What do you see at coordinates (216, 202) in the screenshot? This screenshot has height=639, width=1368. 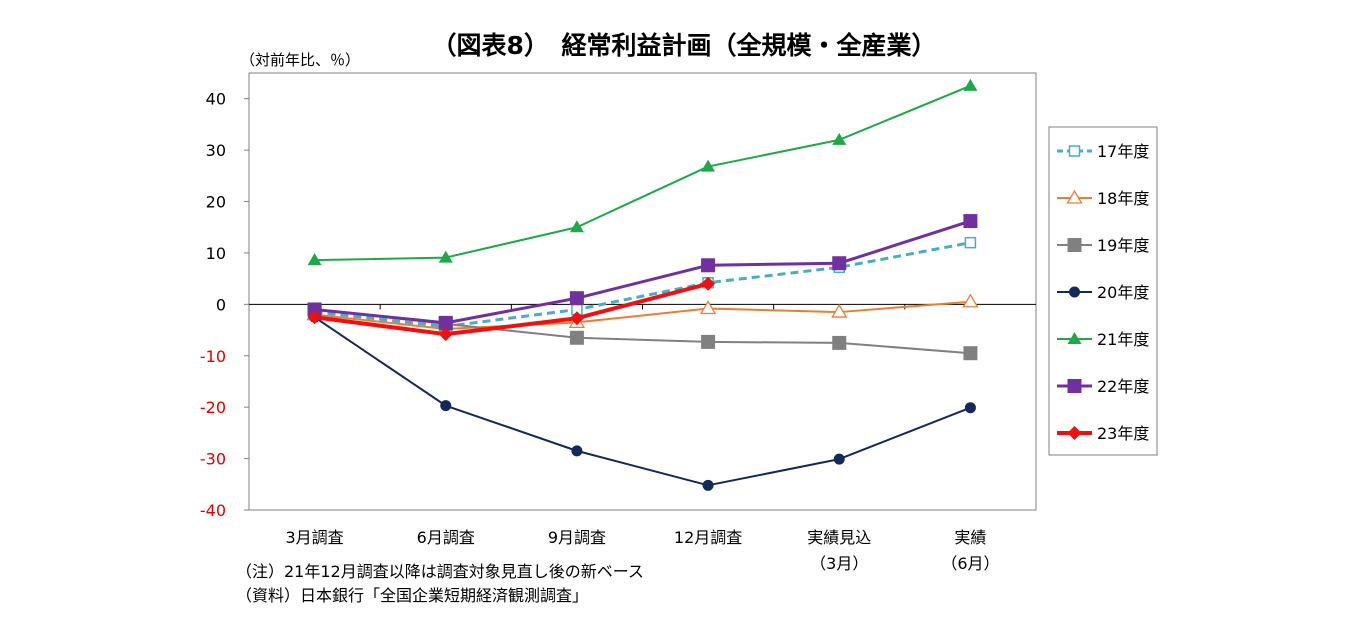 I see `y-tick-label: 20` at bounding box center [216, 202].